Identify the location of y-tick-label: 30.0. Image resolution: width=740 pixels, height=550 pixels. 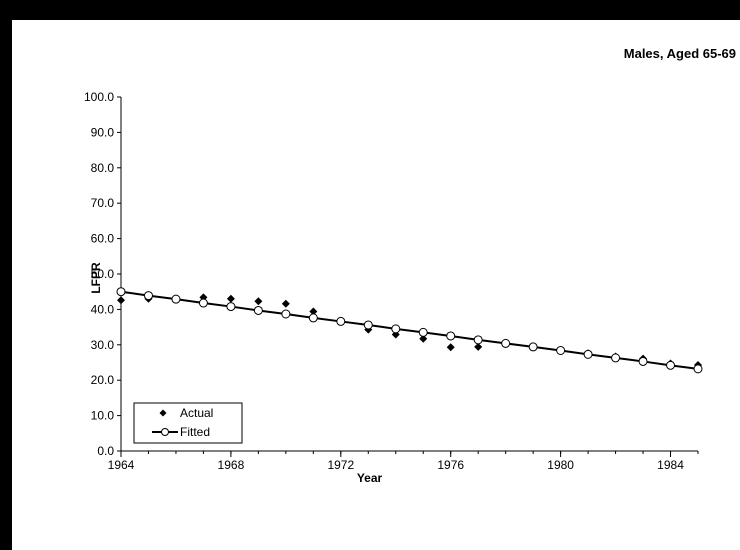
(103, 345).